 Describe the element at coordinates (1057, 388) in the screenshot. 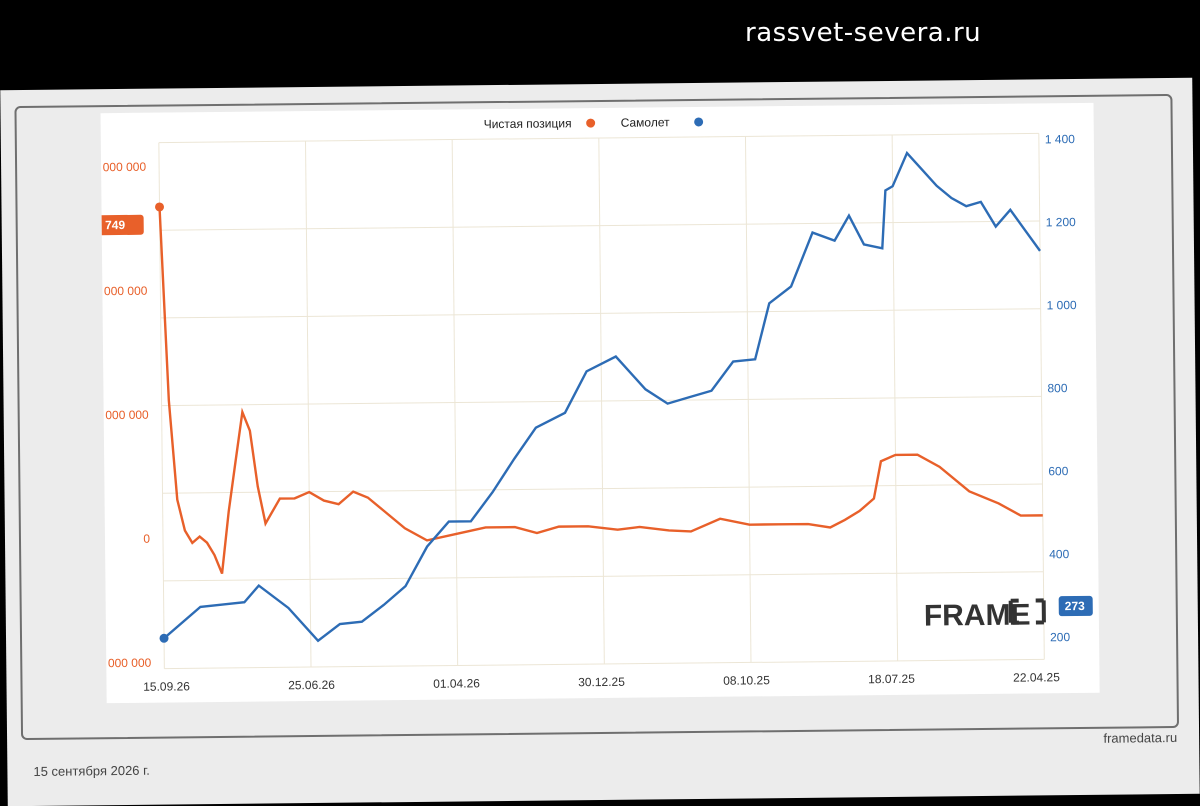

I see `right-axis-tick-label: 800` at that location.